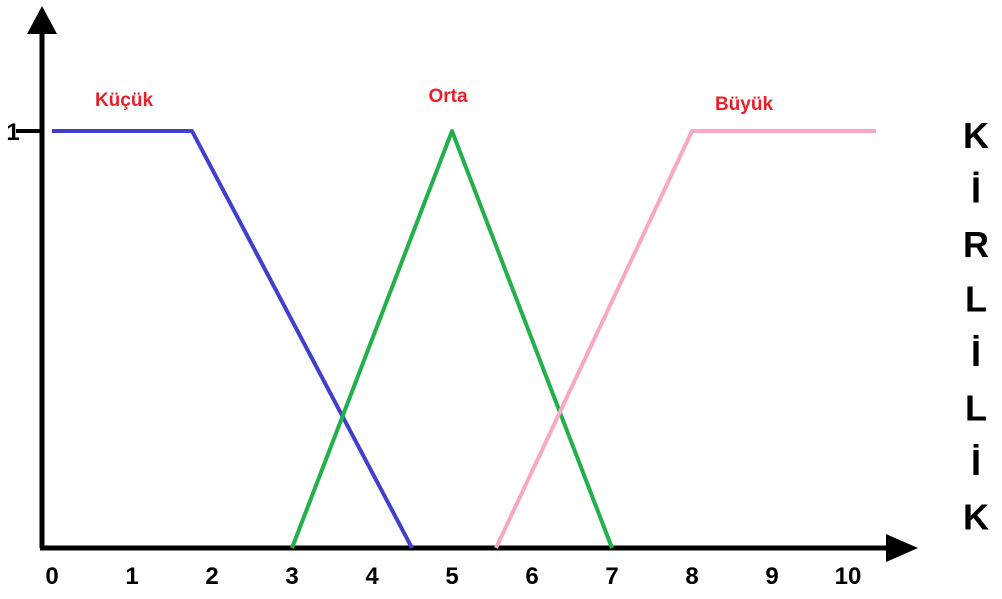 This screenshot has height=599, width=1002. I want to click on x-tick-label: 7, so click(611, 576).